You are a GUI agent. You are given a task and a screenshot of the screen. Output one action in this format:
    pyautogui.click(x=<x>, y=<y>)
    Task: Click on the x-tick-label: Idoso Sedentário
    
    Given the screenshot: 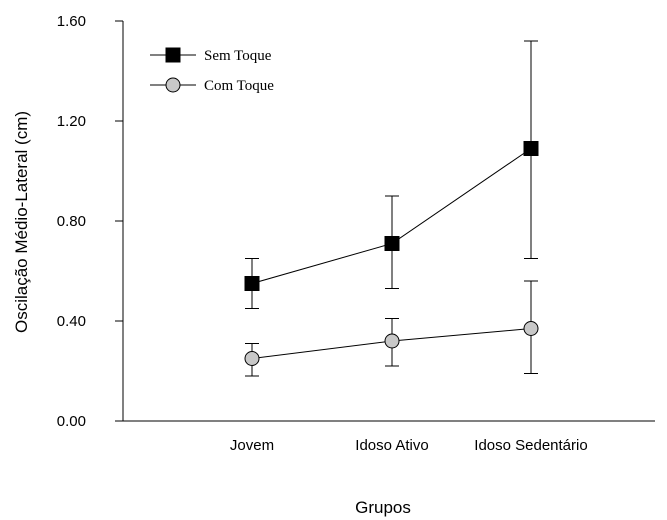 What is the action you would take?
    pyautogui.click(x=530, y=445)
    